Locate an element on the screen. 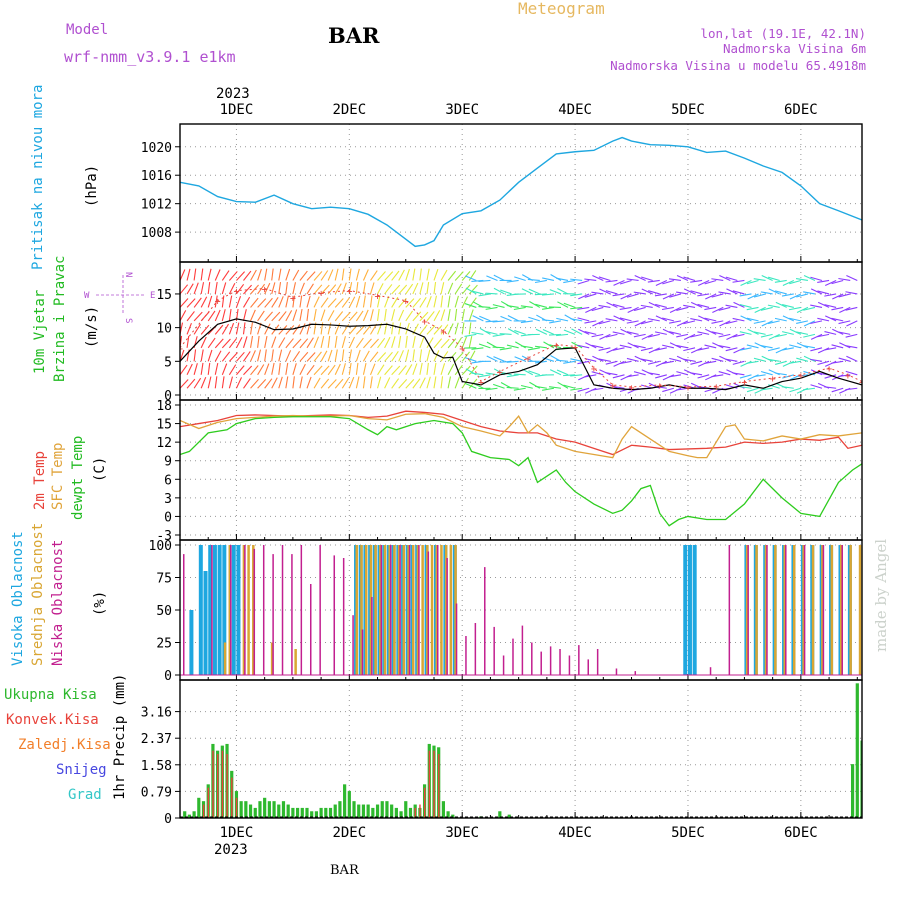  year-label-bottom: 2023 is located at coordinates (231, 850).